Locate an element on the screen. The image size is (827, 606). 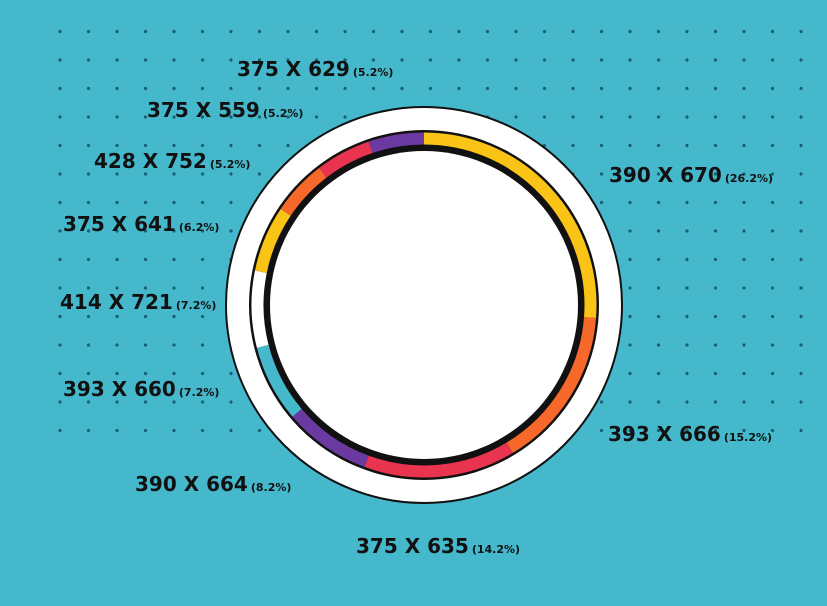
segment-label: 393 X 660 (7.2%) is located at coordinates (141, 389).